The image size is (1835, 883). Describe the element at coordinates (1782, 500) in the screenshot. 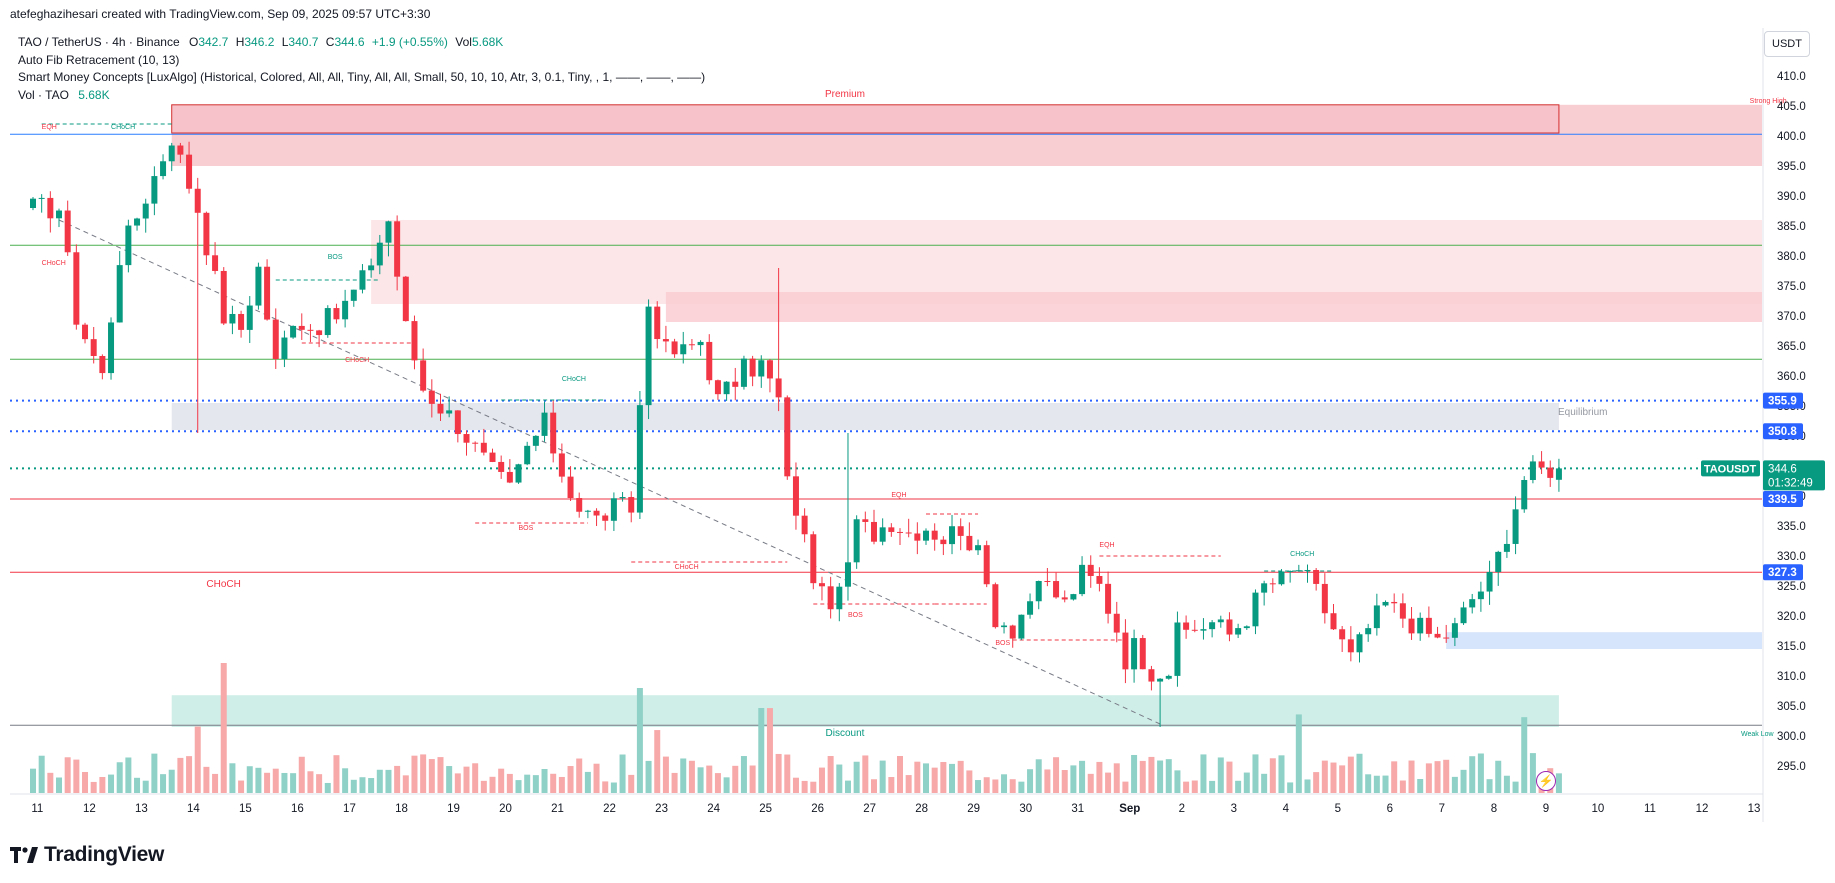

I see `price-level-label: 339.5` at that location.